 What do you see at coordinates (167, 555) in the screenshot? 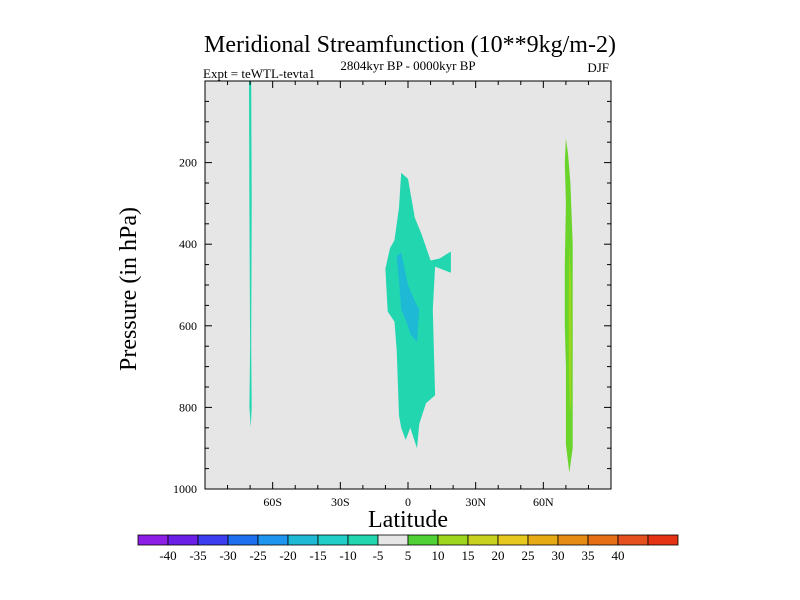
I see `colorbar-label: -40` at bounding box center [167, 555].